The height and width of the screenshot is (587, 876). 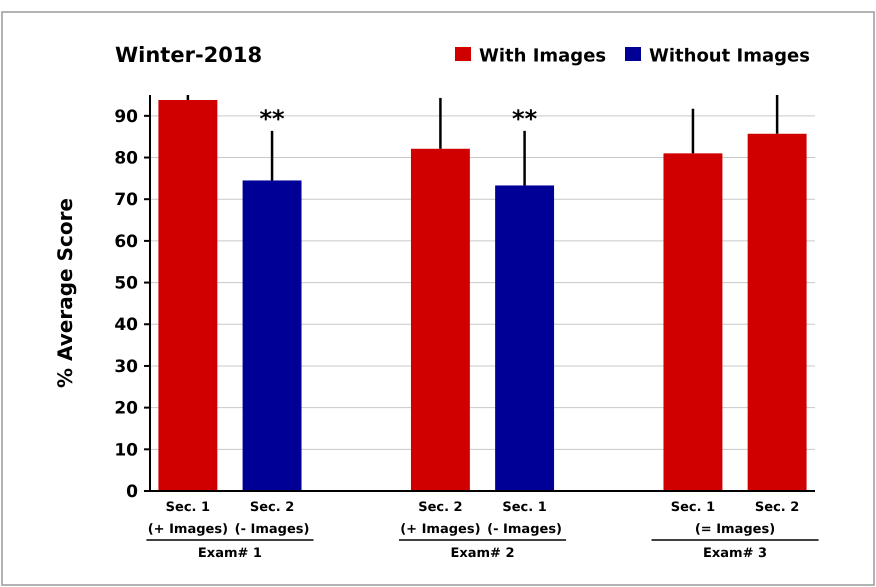 What do you see at coordinates (735, 541) in the screenshot?
I see `text: (= Images) Exam# 3` at bounding box center [735, 541].